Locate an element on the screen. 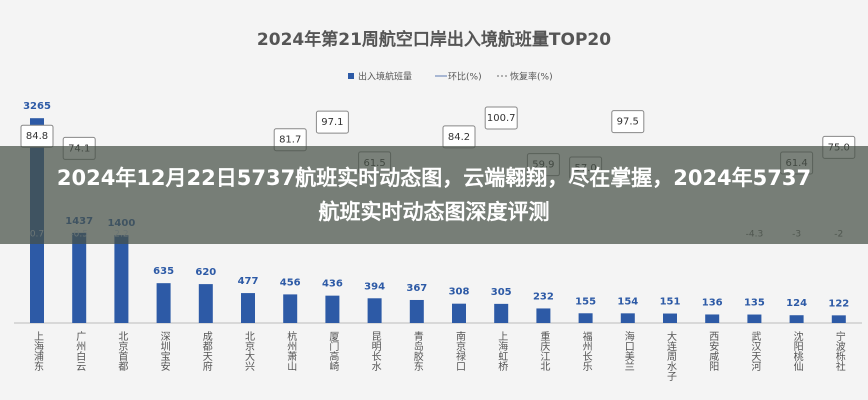  value-label: 122 is located at coordinates (838, 303).